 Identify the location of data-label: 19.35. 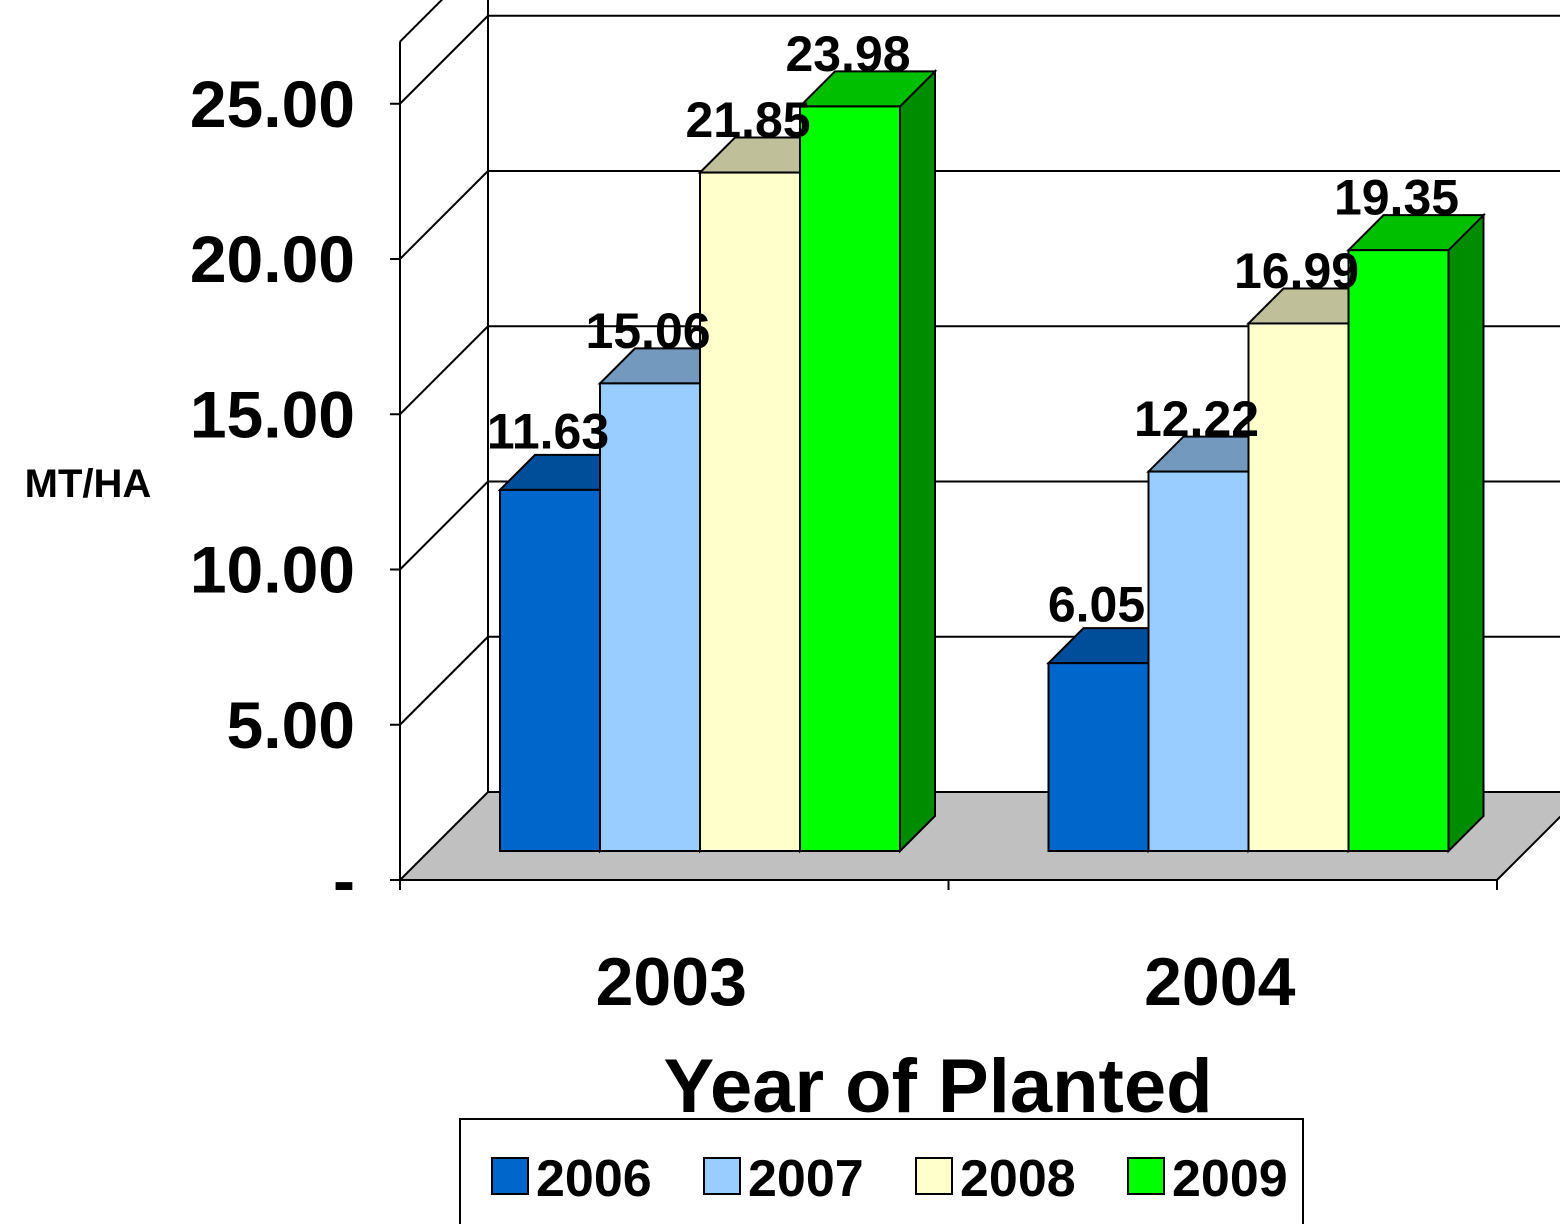
(1396, 198).